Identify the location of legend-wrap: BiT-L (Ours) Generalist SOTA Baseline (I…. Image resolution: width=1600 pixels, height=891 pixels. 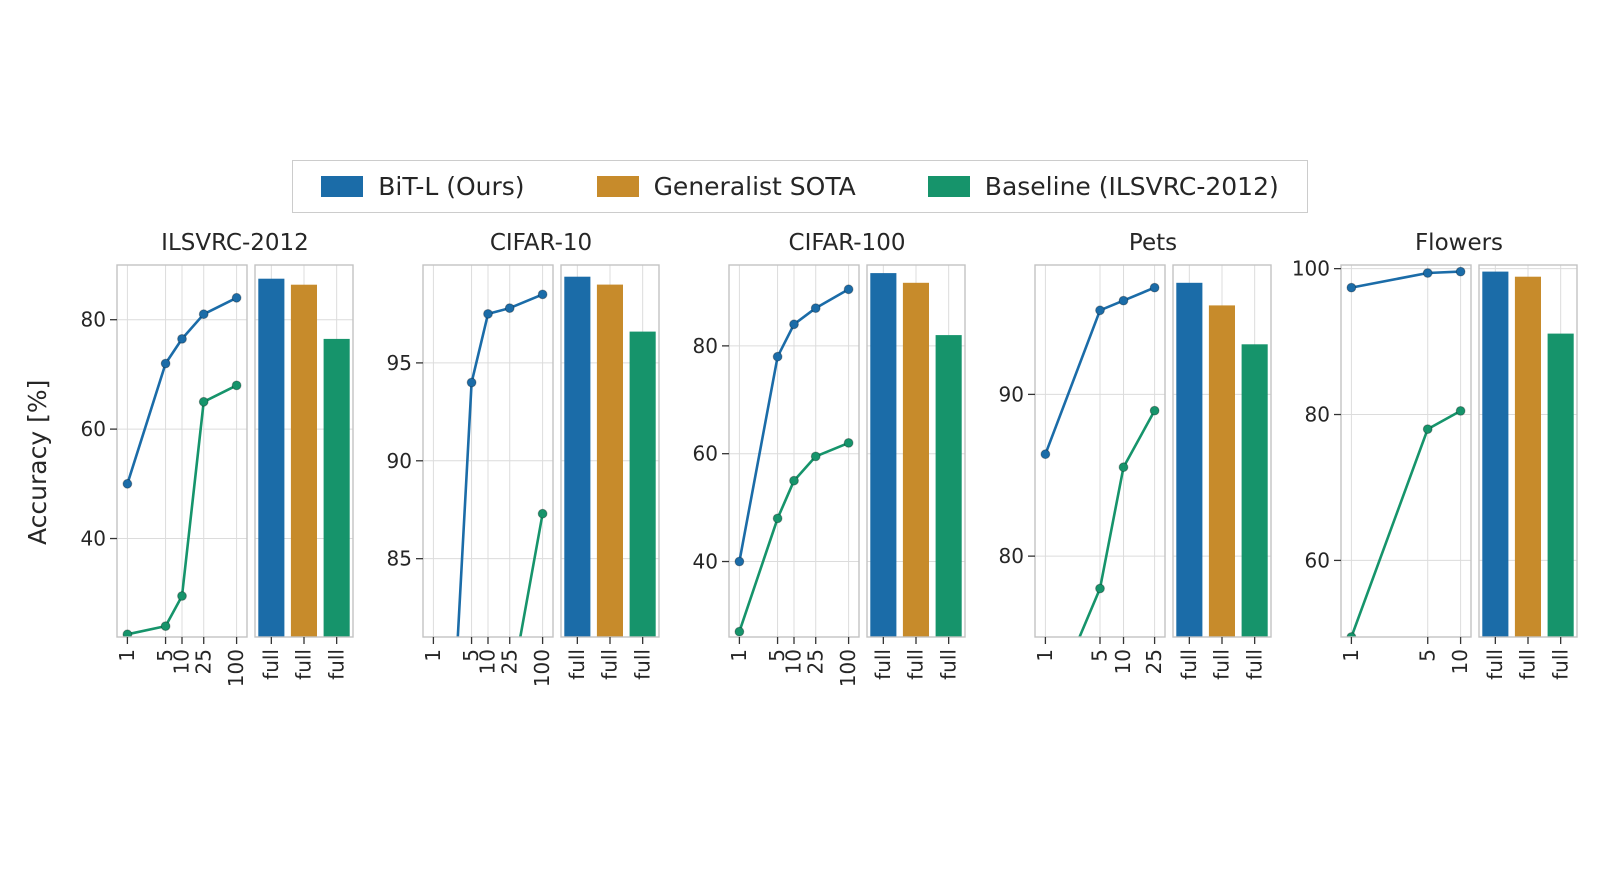
(800, 186).